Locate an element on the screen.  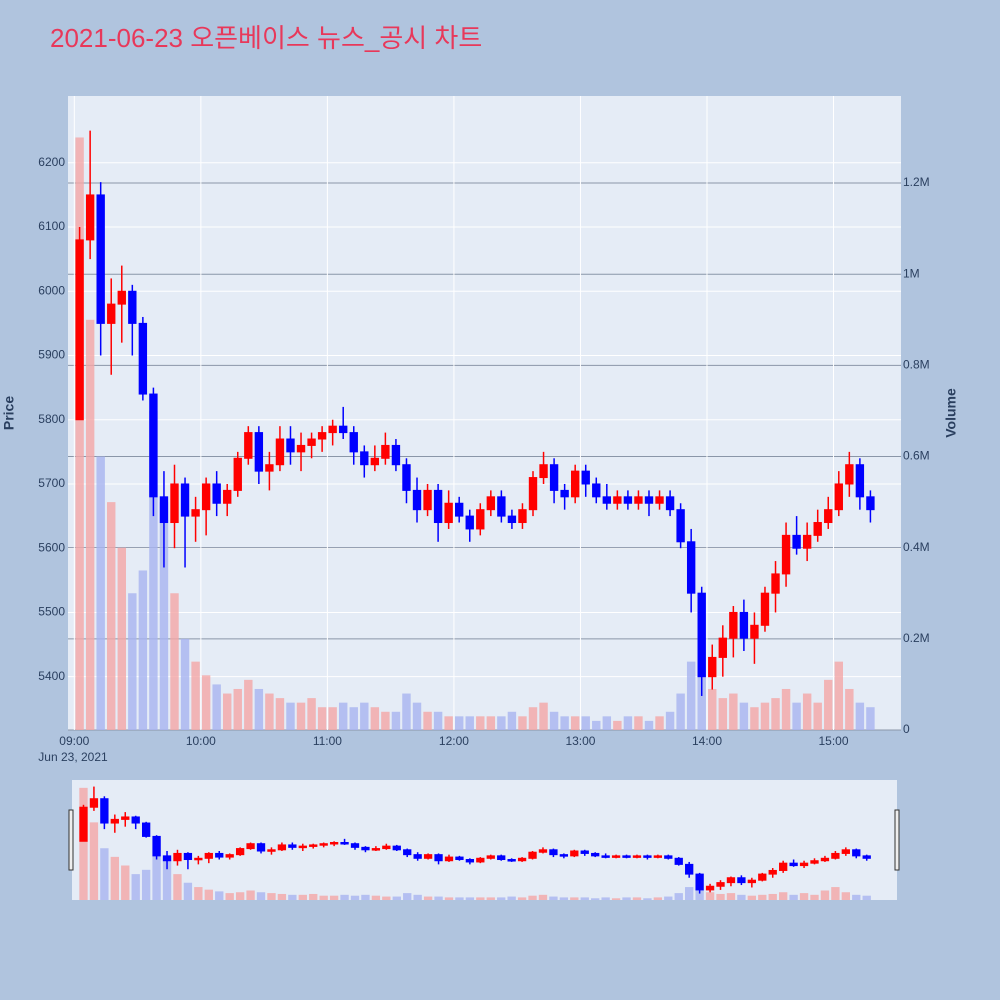
y-axis-title: Price is located at coordinates (9, 413).